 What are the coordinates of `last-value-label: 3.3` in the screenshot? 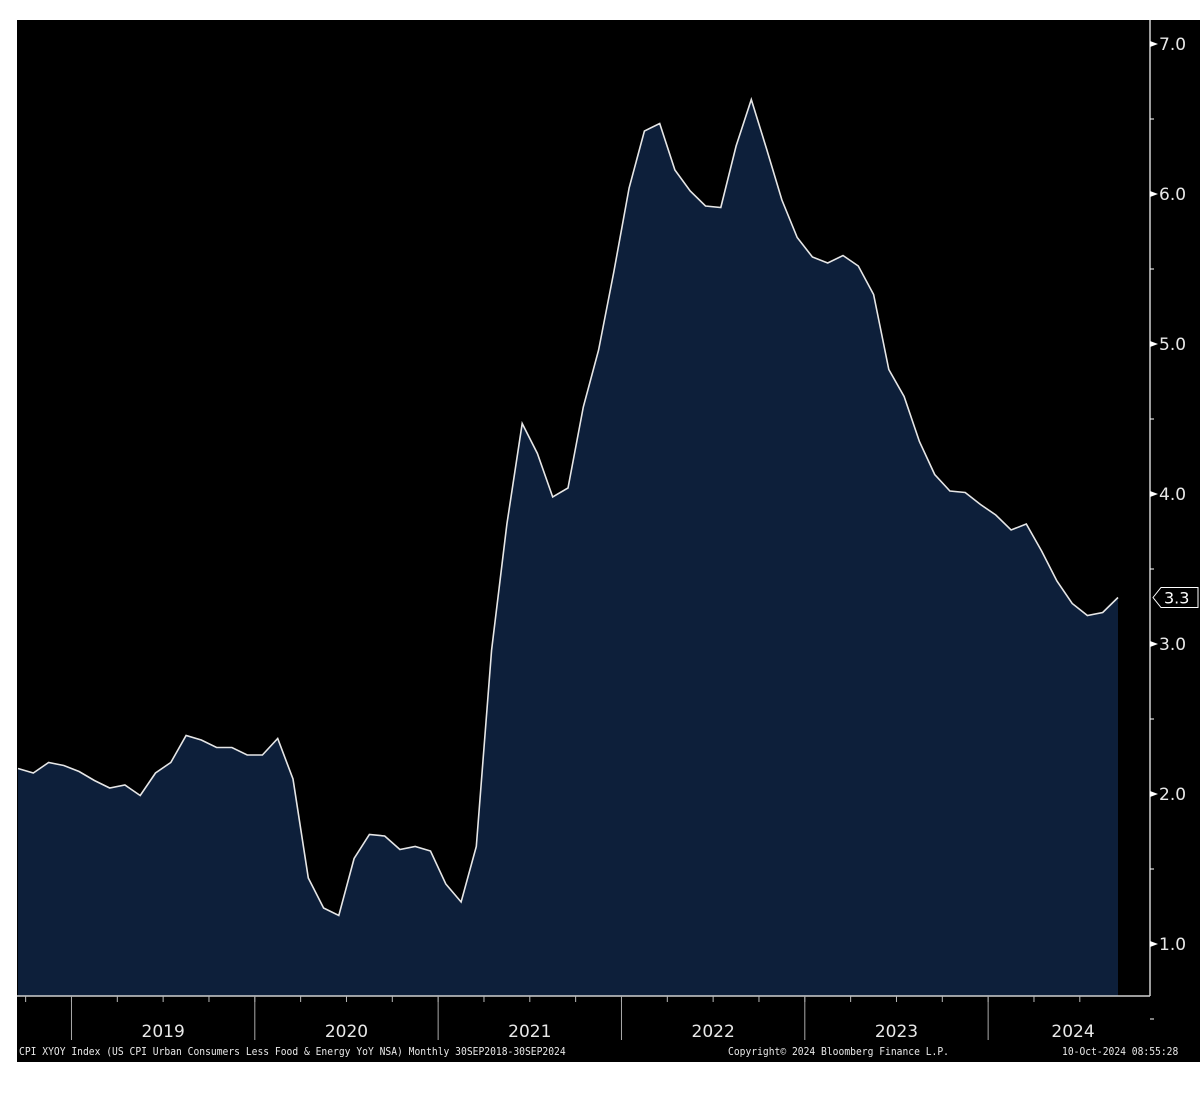 It's located at (1176, 598).